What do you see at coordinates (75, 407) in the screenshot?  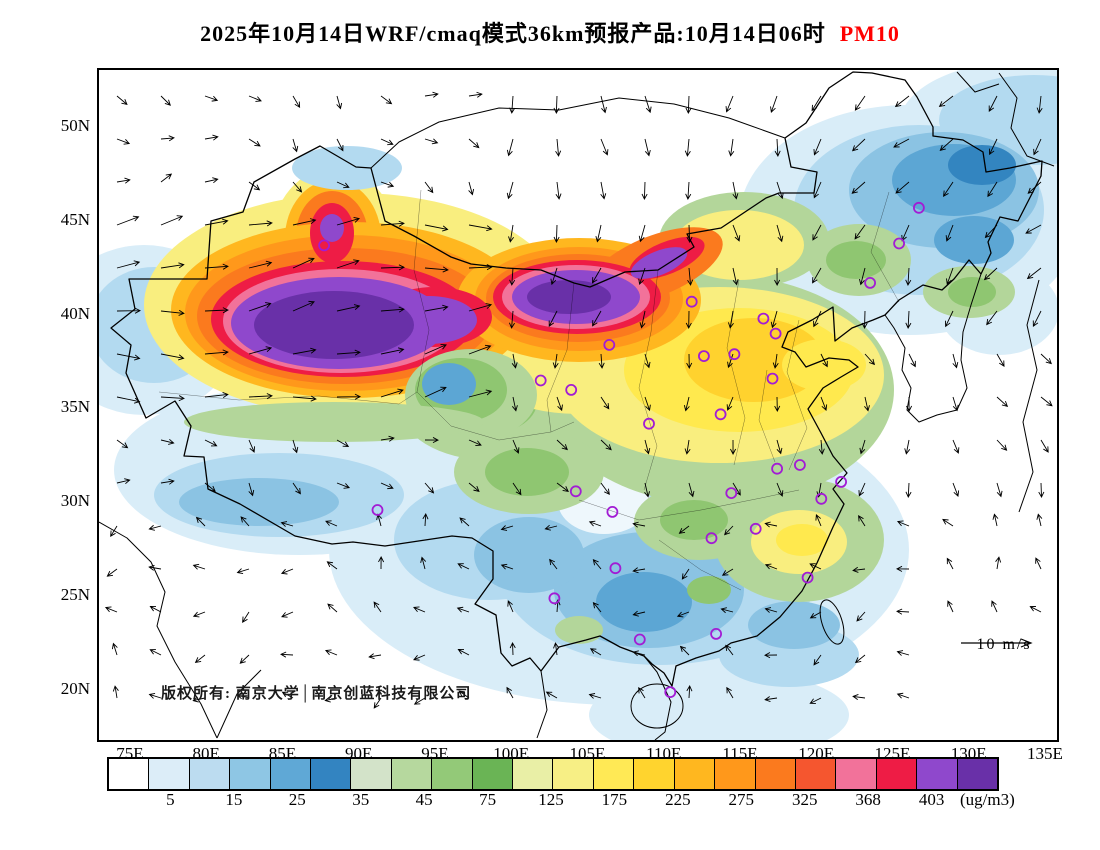 I see `lat-tick-label: 35N` at bounding box center [75, 407].